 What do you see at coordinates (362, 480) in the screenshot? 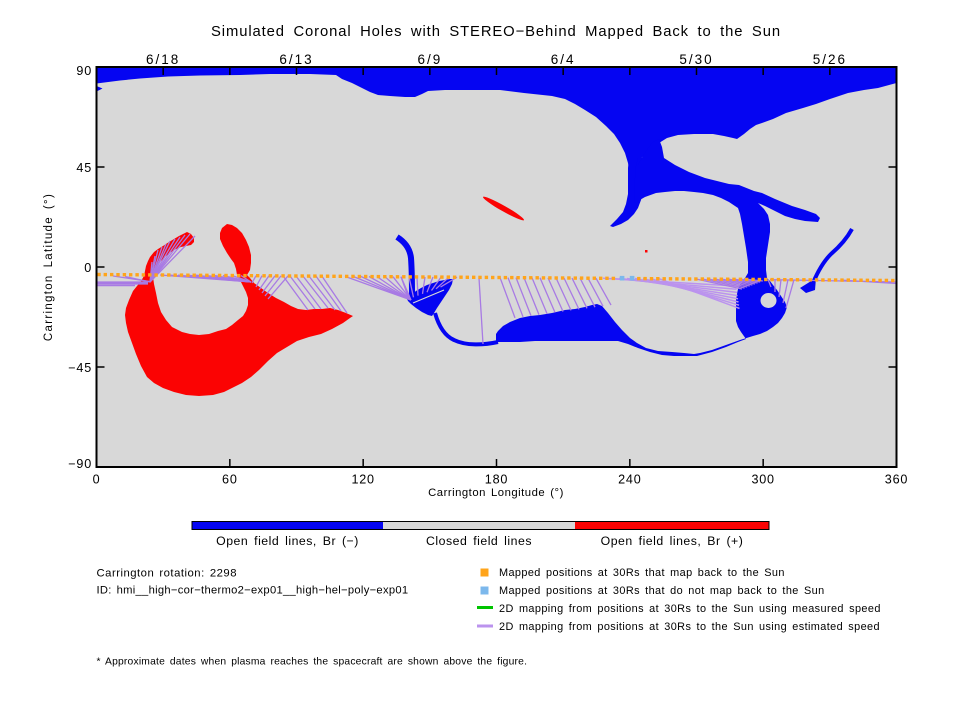
I see `svg-text: 120` at bounding box center [362, 480].